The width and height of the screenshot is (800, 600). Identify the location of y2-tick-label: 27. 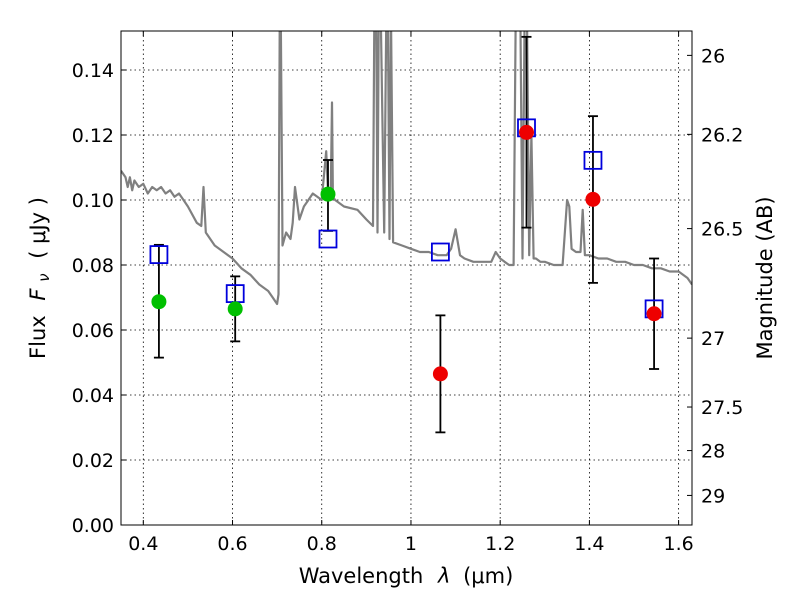
(713, 339).